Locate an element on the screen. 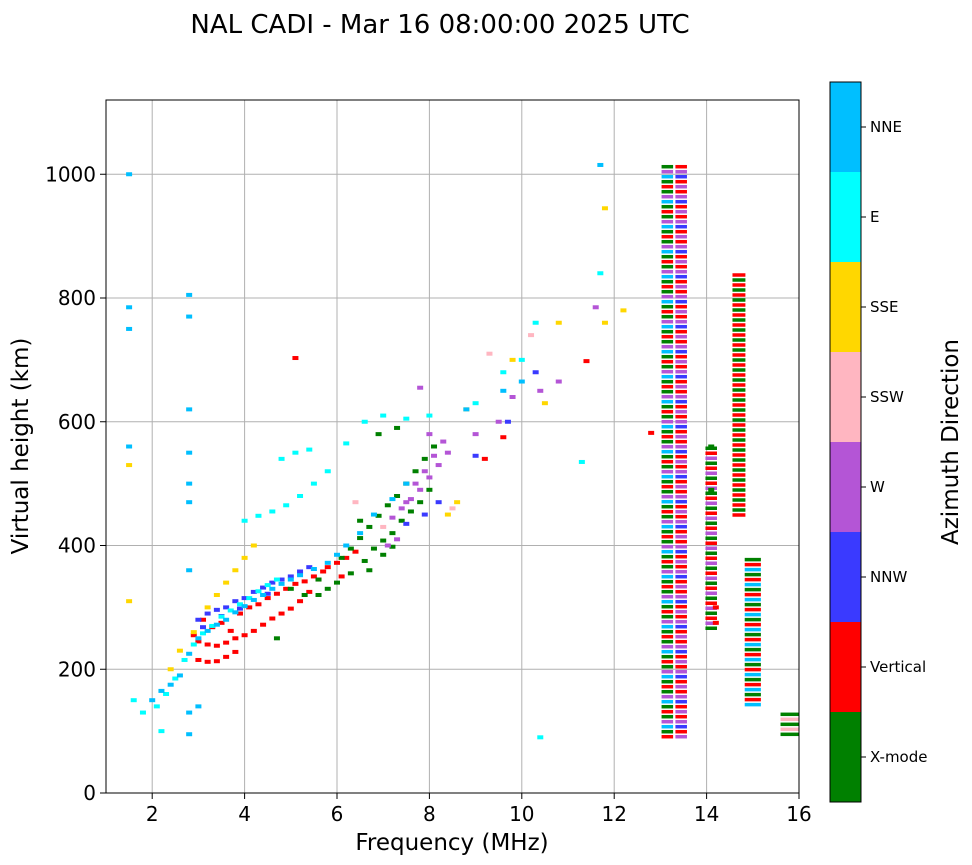 This screenshot has height=865, width=972. colorbar-label-x-mode: X-mode is located at coordinates (898, 757).